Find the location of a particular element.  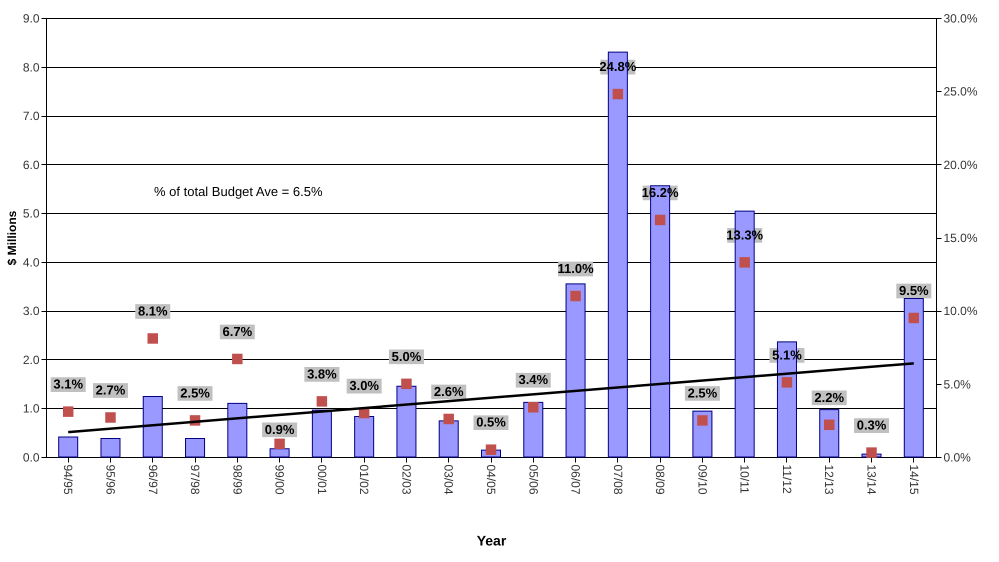

data-label: 6.7% is located at coordinates (237, 331).